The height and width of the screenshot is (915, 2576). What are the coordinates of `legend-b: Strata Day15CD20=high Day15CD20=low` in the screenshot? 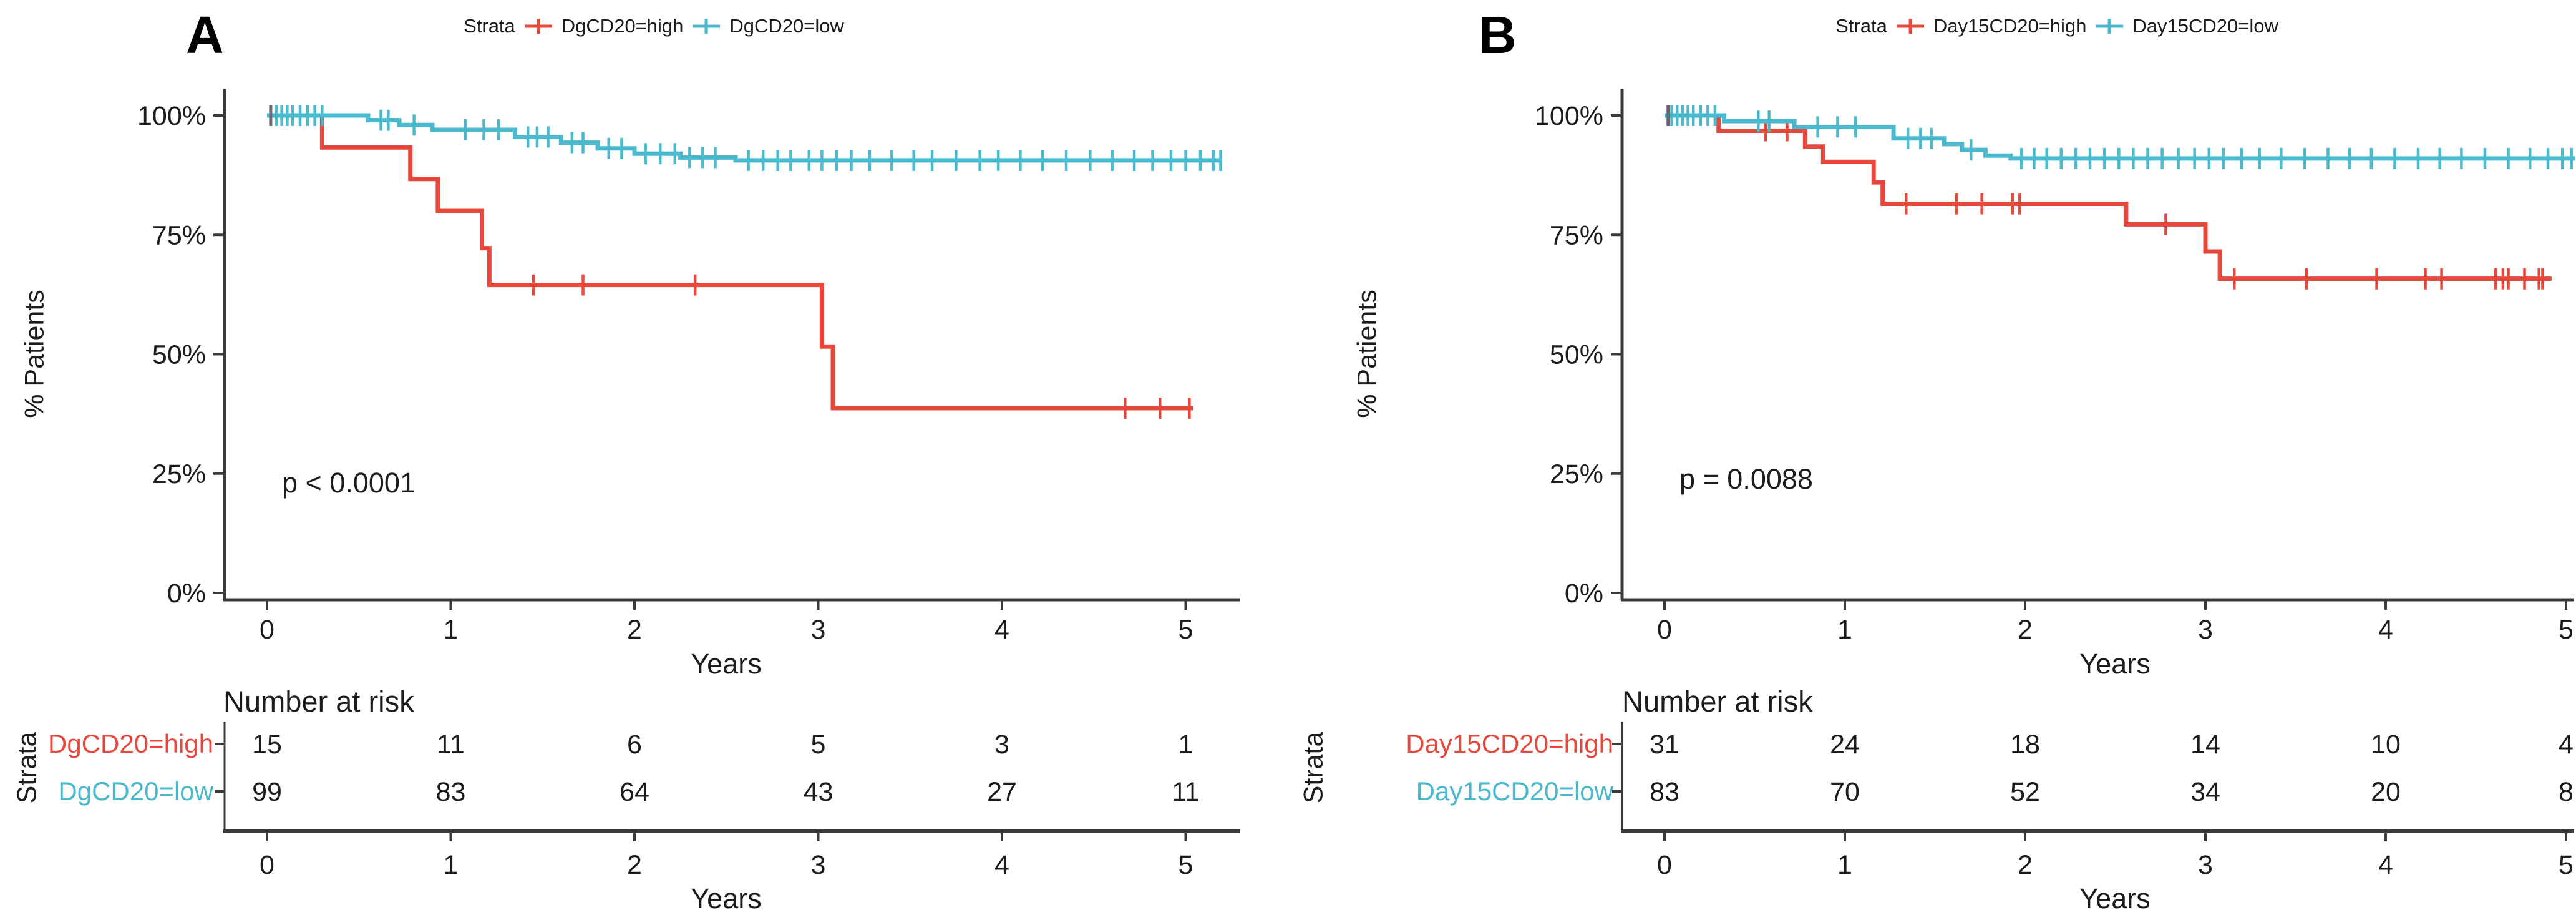 It's located at (2056, 26).